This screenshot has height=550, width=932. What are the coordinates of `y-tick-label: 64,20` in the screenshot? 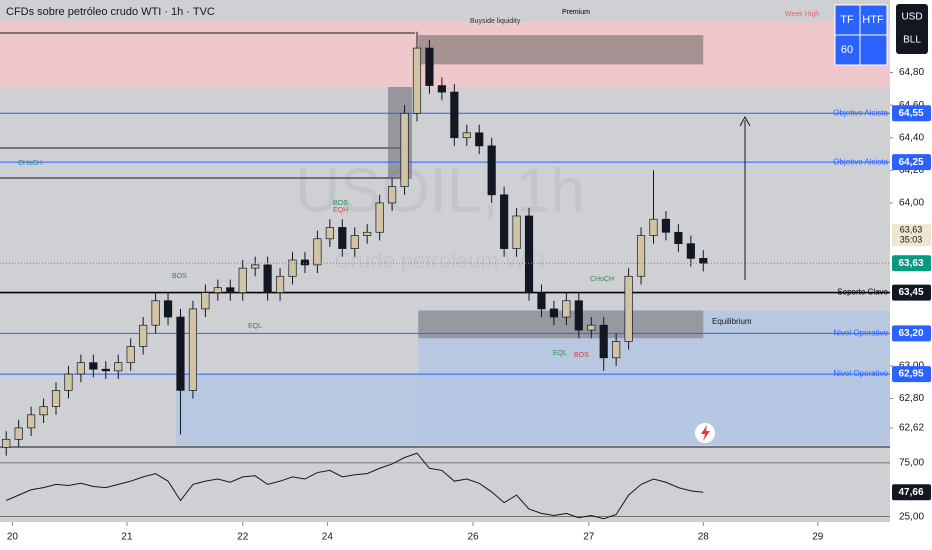 It's located at (911, 170).